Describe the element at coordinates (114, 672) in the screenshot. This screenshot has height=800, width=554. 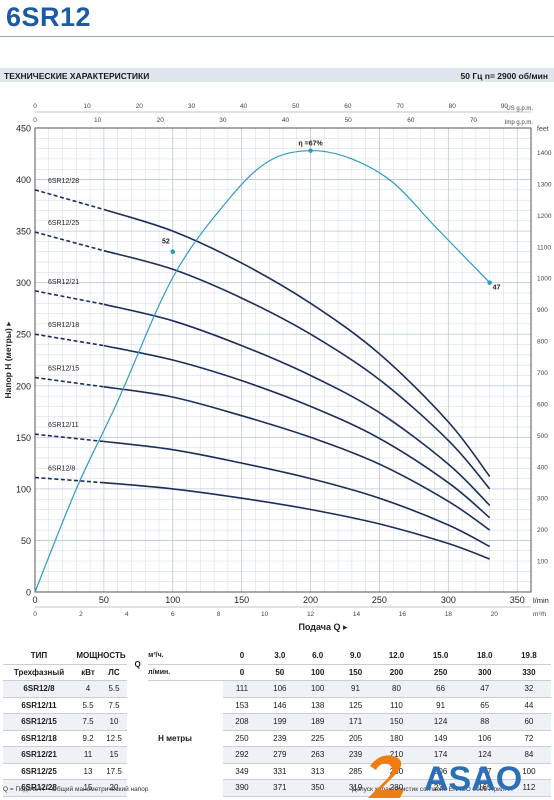
I see `col-hp-header: ЛС` at that location.